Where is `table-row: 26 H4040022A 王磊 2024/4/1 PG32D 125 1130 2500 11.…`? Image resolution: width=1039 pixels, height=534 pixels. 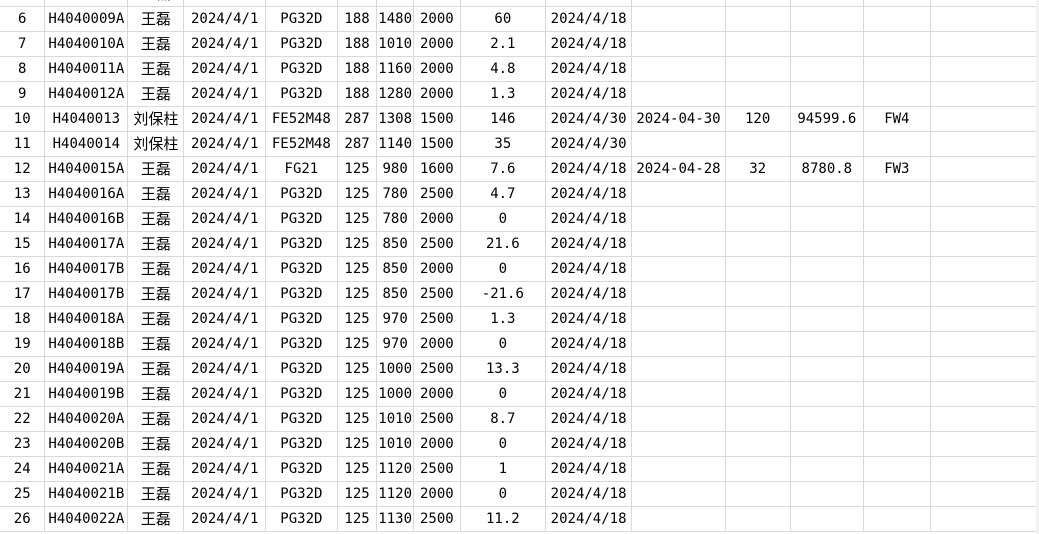 table-row: 26 H4040022A 王磊 2024/4/1 PG32D 125 1130 2500 11.… is located at coordinates (519, 519).